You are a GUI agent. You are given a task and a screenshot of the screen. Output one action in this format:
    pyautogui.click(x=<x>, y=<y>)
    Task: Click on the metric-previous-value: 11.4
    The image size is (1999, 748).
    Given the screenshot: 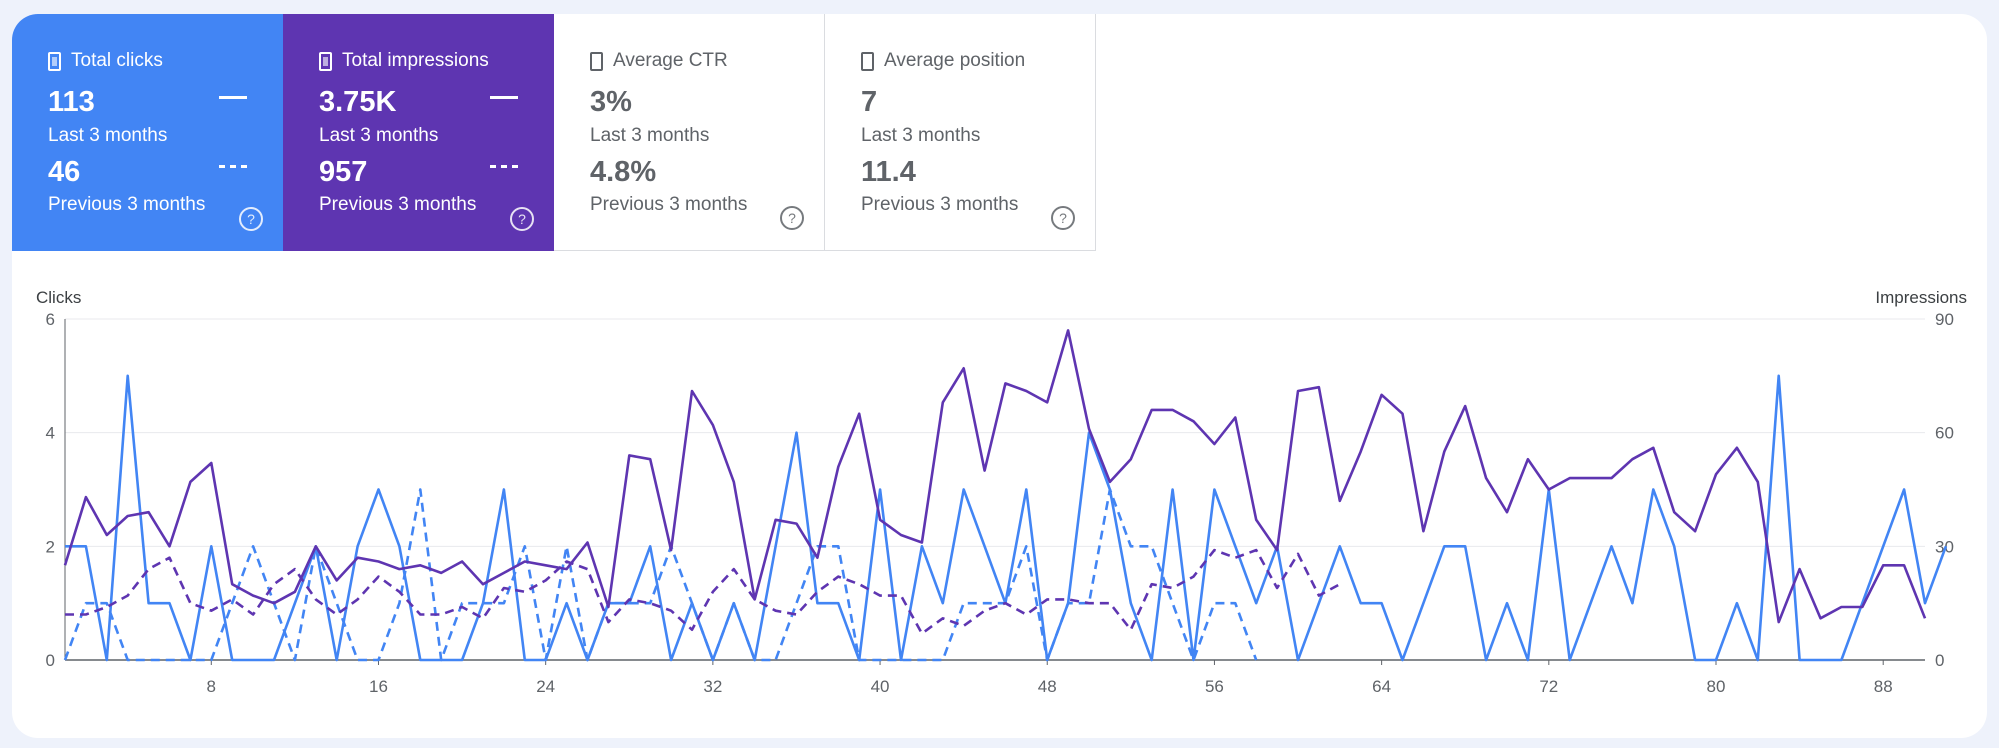 What is the action you would take?
    pyautogui.click(x=888, y=172)
    